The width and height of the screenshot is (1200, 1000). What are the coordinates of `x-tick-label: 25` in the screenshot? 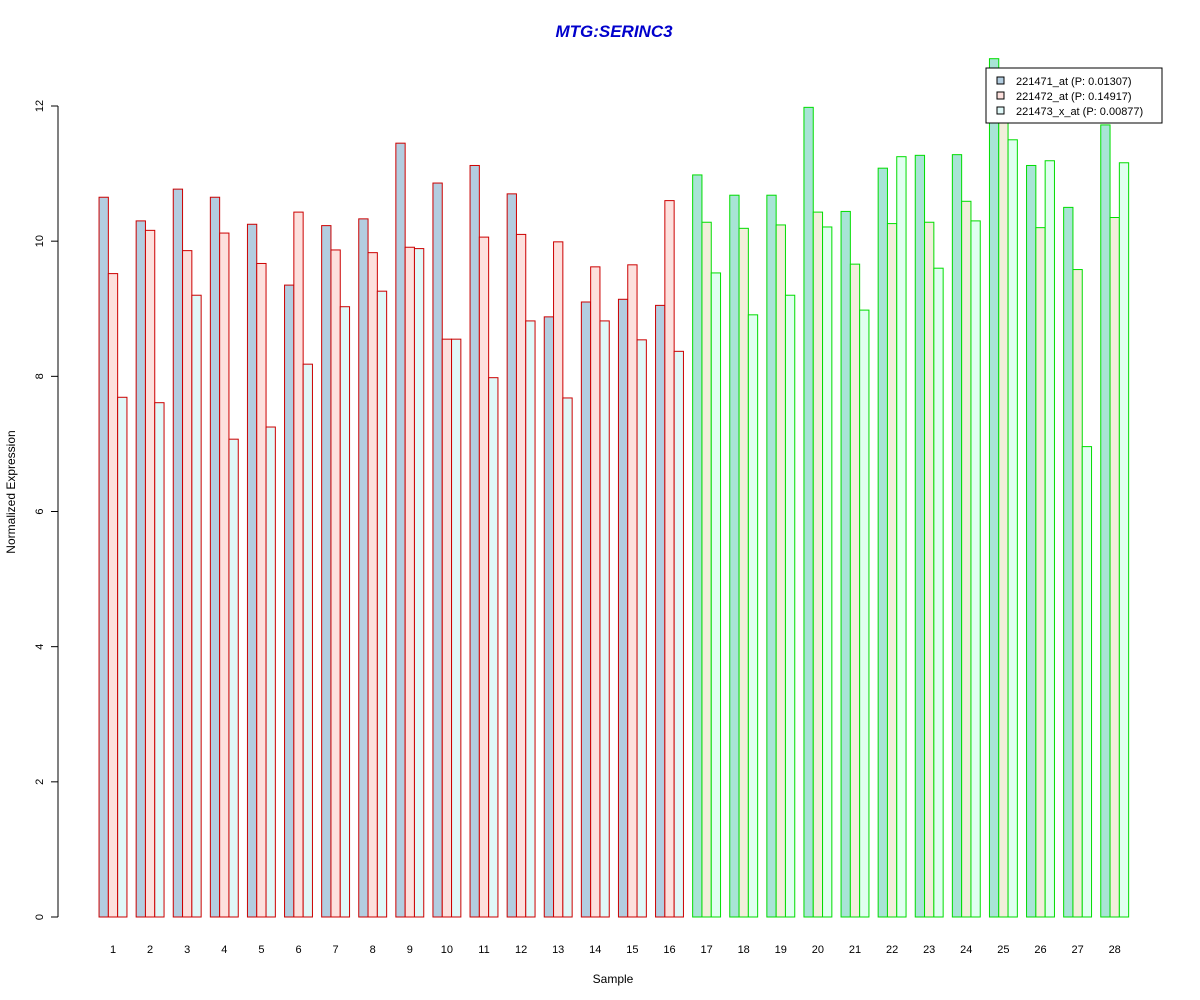 It's located at (1003, 950).